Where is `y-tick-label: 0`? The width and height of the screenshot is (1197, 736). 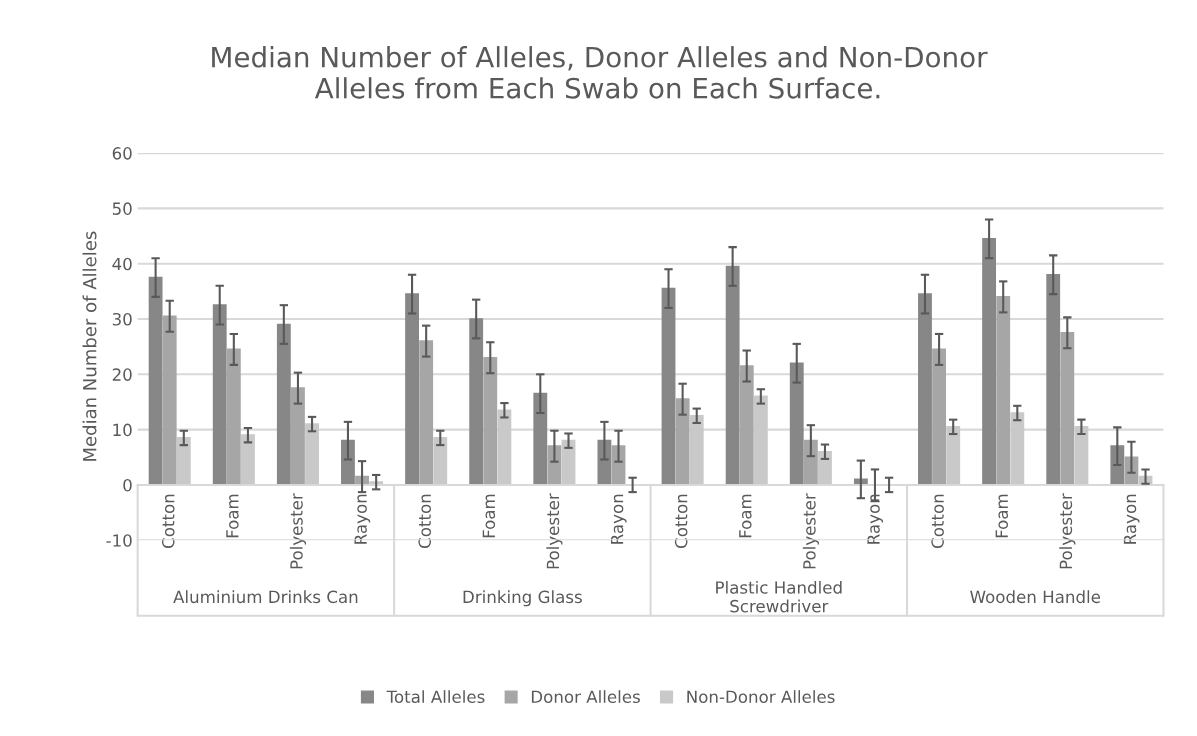 y-tick-label: 0 is located at coordinates (127, 485).